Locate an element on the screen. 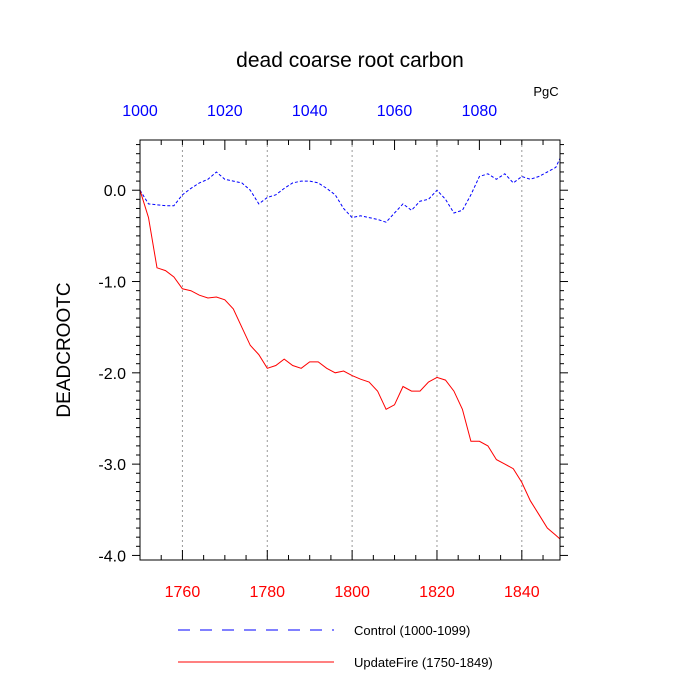 This screenshot has width=700, height=700. units-label: PgC is located at coordinates (545, 91).